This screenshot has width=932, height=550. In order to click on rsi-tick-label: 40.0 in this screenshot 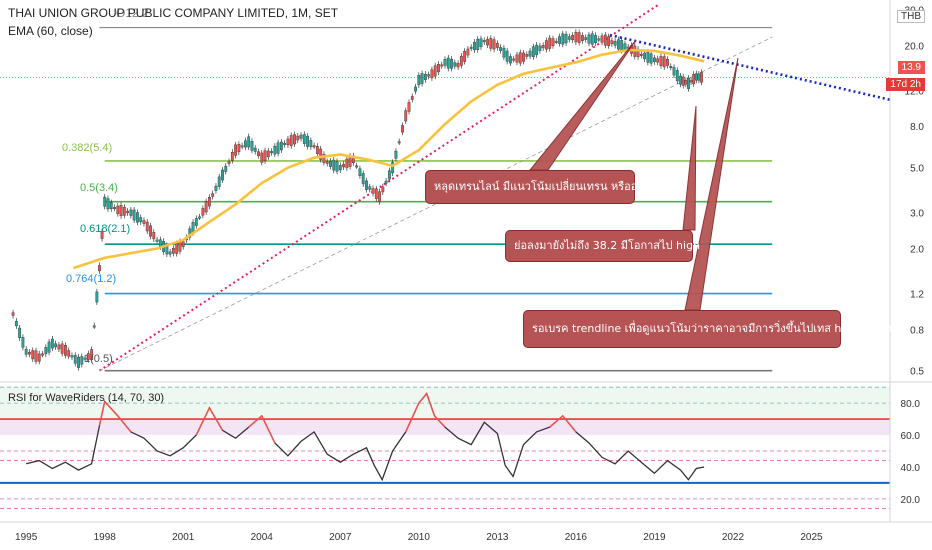, I will do `click(911, 468)`.